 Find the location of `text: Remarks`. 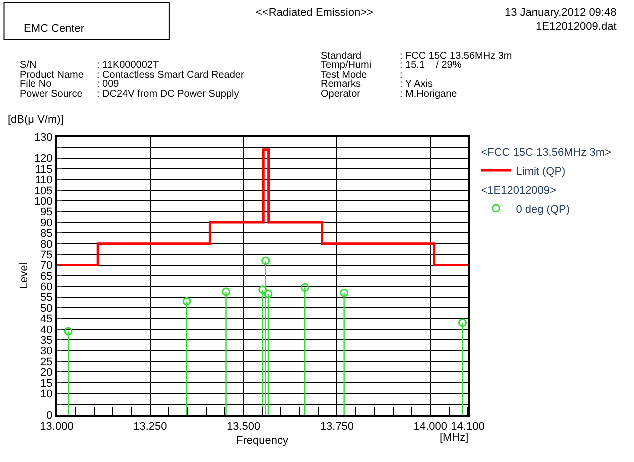

text: Remarks is located at coordinates (341, 84).